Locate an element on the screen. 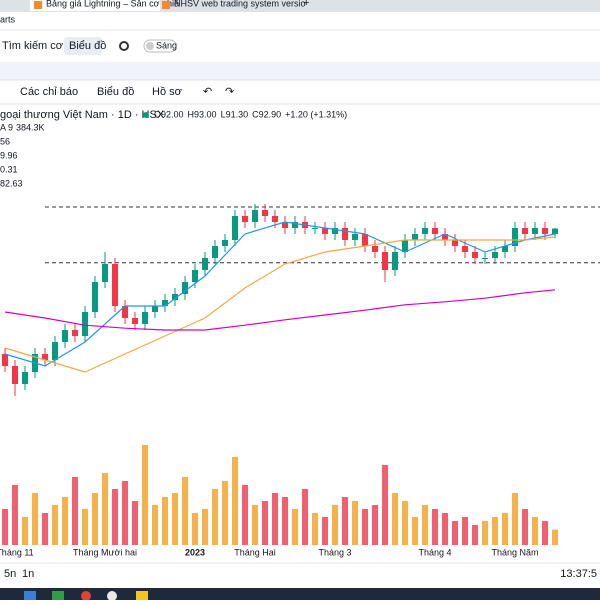 The height and width of the screenshot is (605, 600). legend-value: 384.3K is located at coordinates (30, 127).